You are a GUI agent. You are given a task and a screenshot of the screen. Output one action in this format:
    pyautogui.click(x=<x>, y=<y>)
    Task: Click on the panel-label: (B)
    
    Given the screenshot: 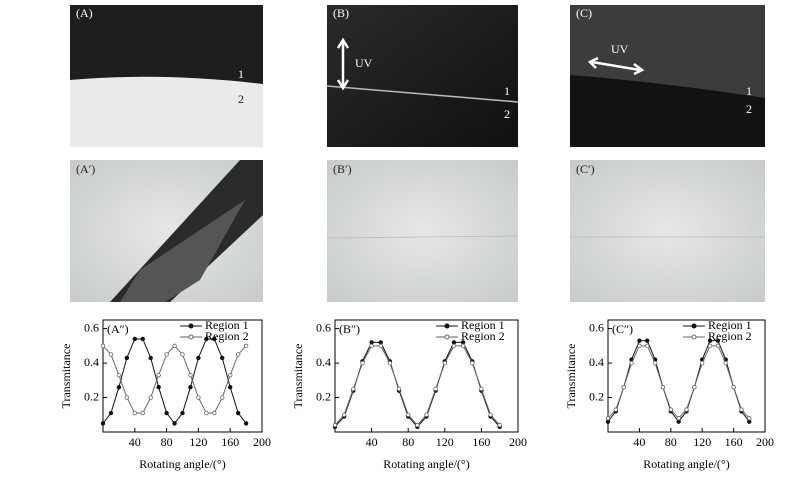 What is the action you would take?
    pyautogui.click(x=341, y=13)
    